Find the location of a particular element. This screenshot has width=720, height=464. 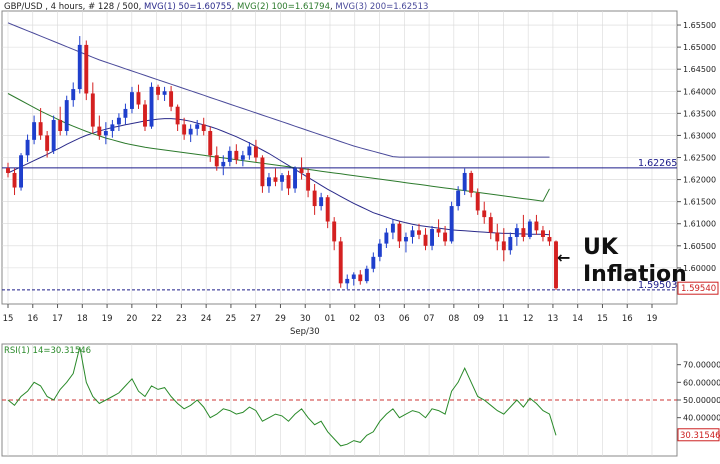

x-tick-label: 06 is located at coordinates (404, 319).